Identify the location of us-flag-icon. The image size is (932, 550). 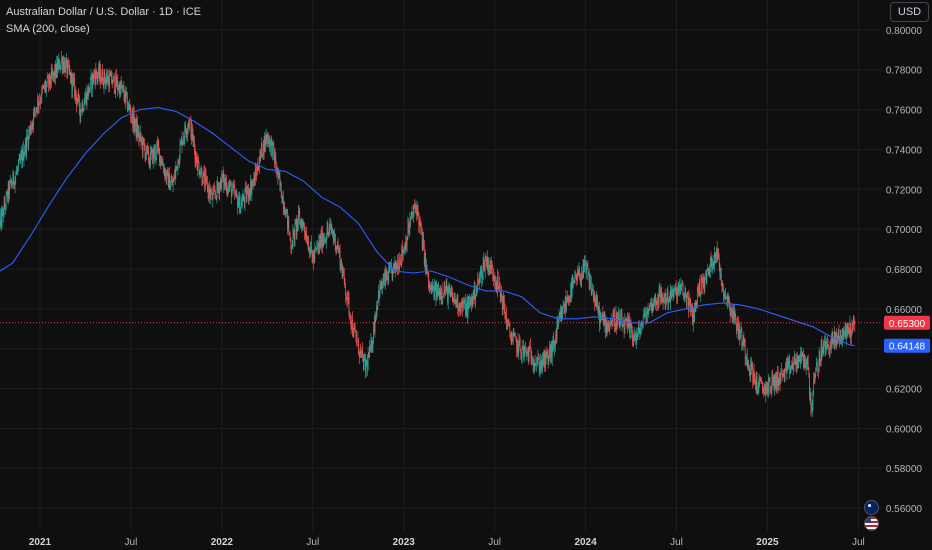
(871, 523).